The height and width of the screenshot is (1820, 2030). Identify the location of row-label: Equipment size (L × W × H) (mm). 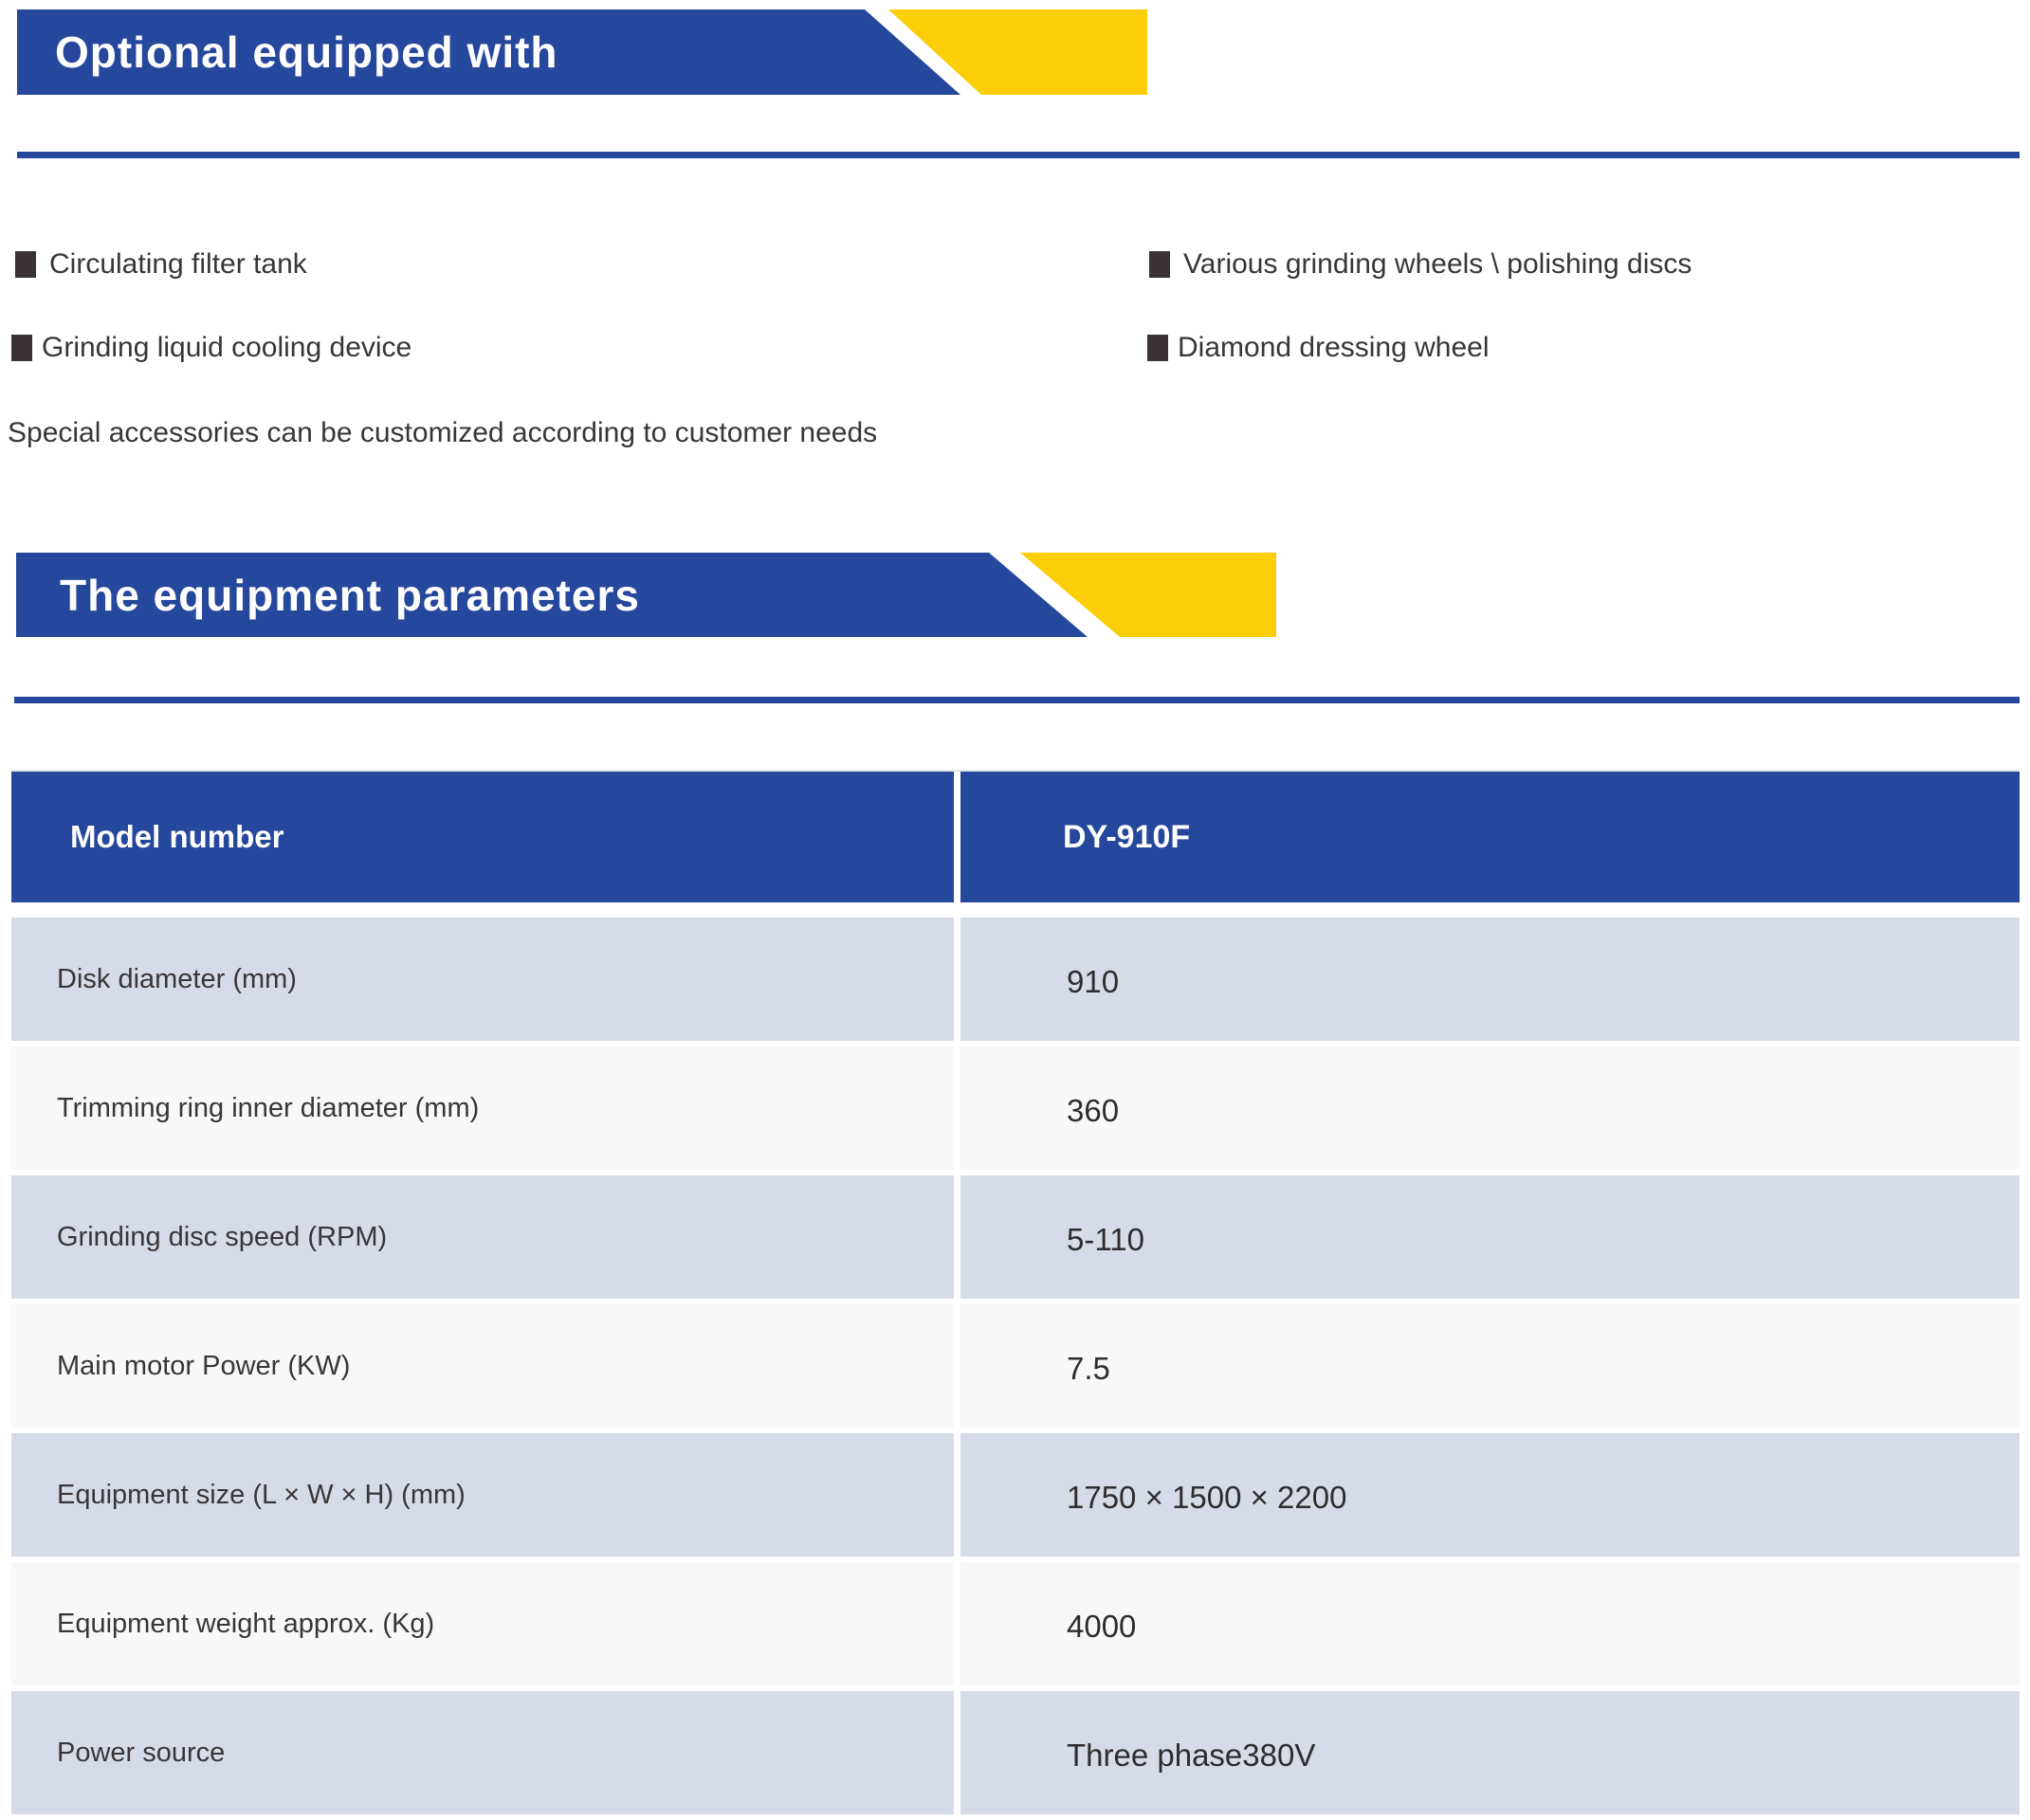
(482, 1494).